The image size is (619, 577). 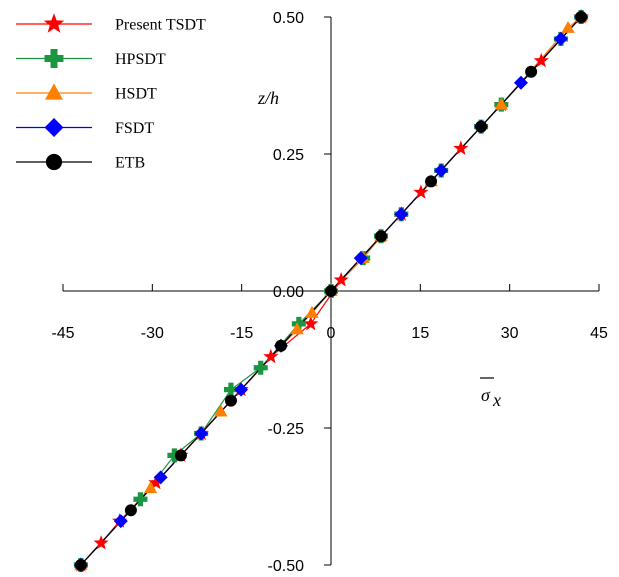 I want to click on x-axis-title: σ x, so click(x=490, y=393).